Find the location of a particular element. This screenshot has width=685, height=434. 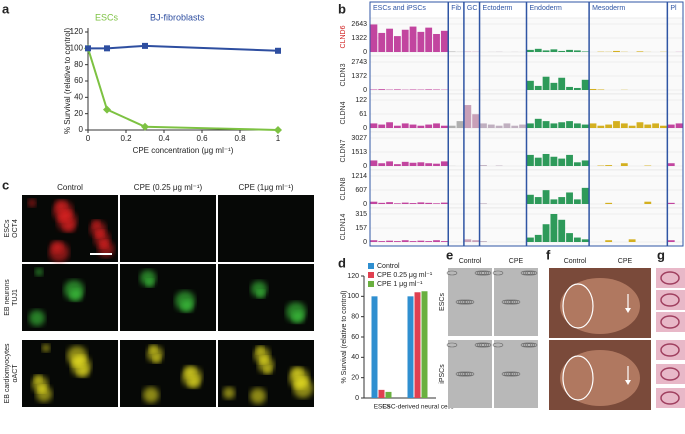

row-label: αACT is located at coordinates (15, 373).